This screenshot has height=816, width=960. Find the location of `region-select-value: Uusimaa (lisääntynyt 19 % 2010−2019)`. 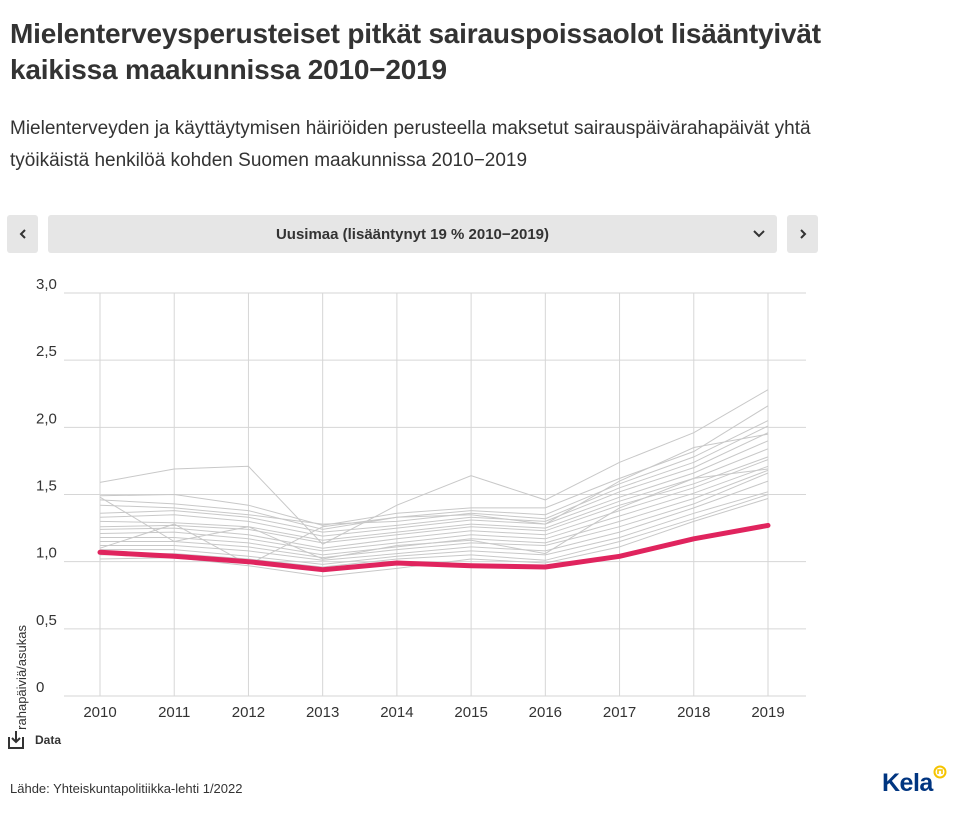

region-select-value: Uusimaa (lisääntynyt 19 % 2010−2019) is located at coordinates (412, 234).